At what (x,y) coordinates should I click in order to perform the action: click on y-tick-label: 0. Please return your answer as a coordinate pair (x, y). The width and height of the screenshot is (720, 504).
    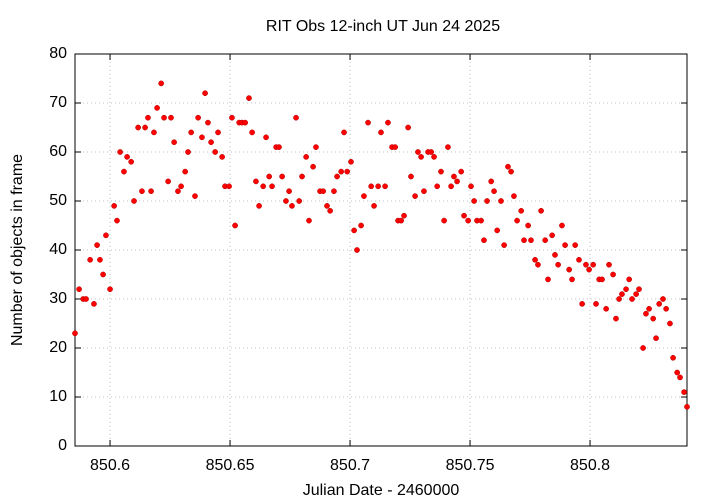
    Looking at the image, I should click on (62, 445).